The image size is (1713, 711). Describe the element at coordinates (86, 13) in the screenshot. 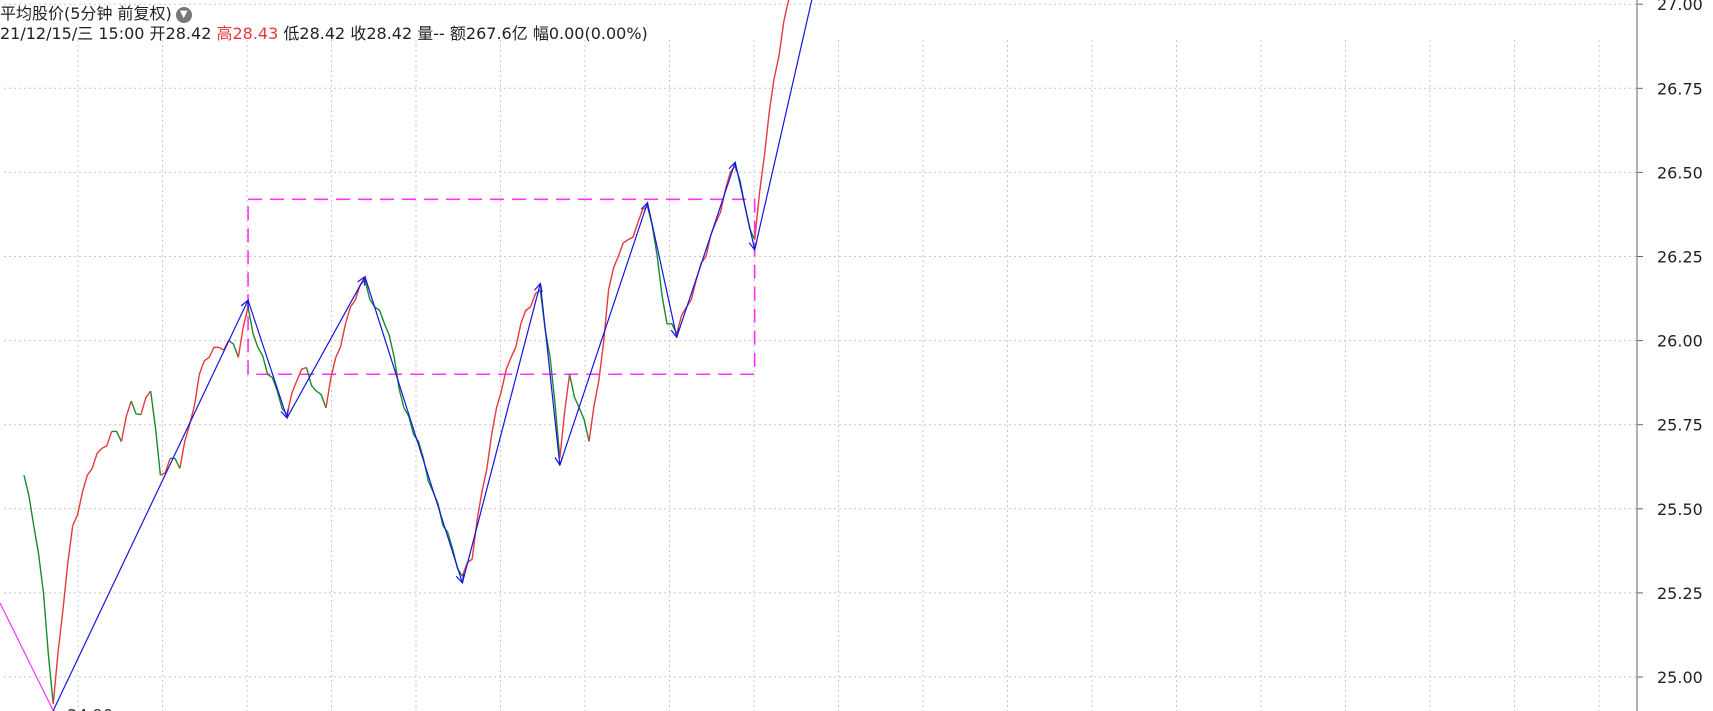

I see `chart-title: 平均股价(5分钟 前复权)` at that location.